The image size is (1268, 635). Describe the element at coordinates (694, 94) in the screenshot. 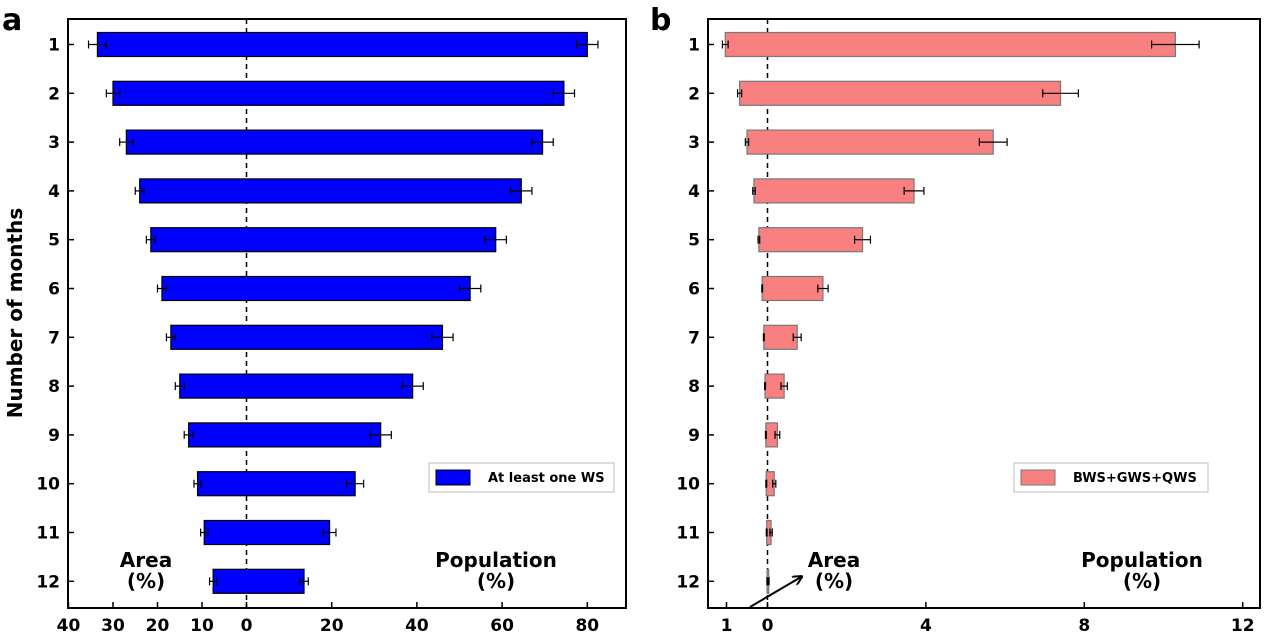

I see `y-tick-label-b-2: 2` at that location.